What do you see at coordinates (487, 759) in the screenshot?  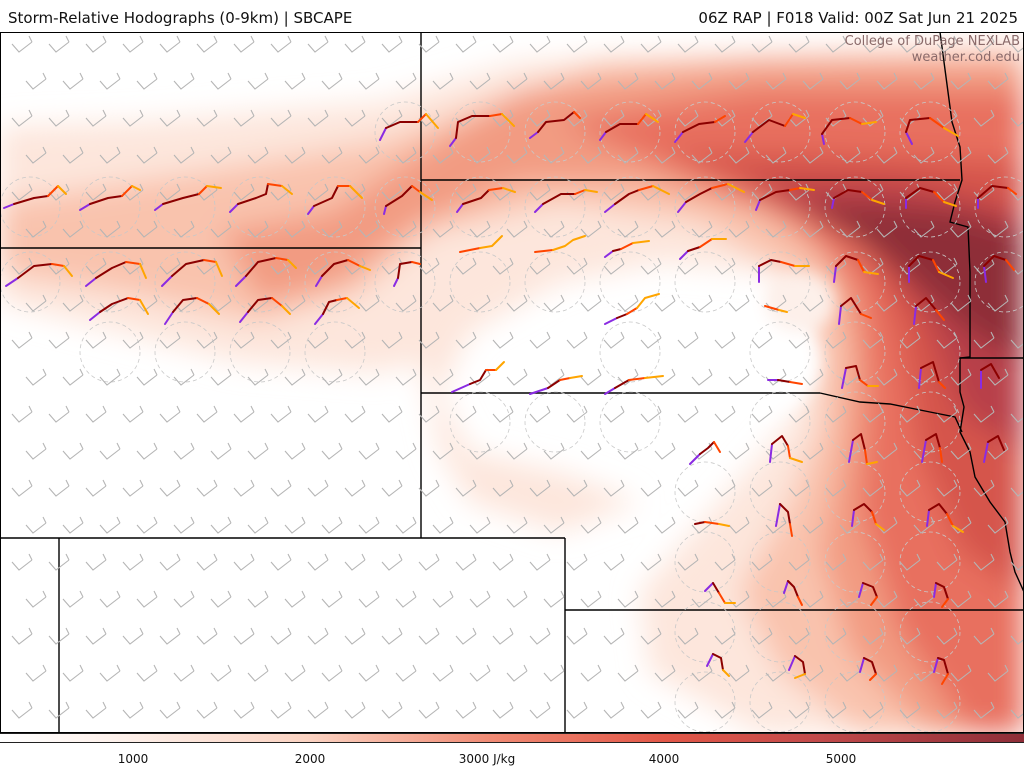 I see `colorbar-label-3000: 3000 J/kg` at bounding box center [487, 759].